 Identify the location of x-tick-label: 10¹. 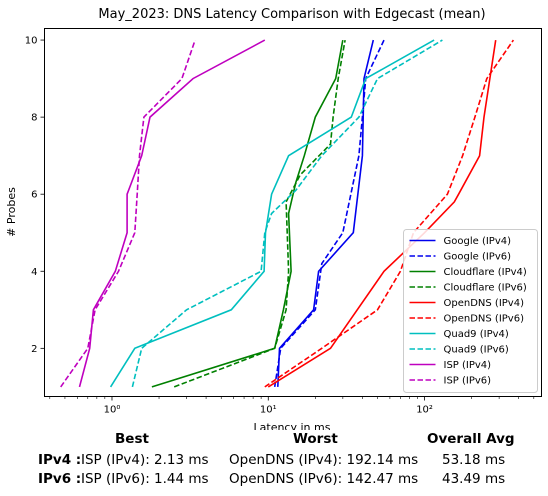
(268, 410).